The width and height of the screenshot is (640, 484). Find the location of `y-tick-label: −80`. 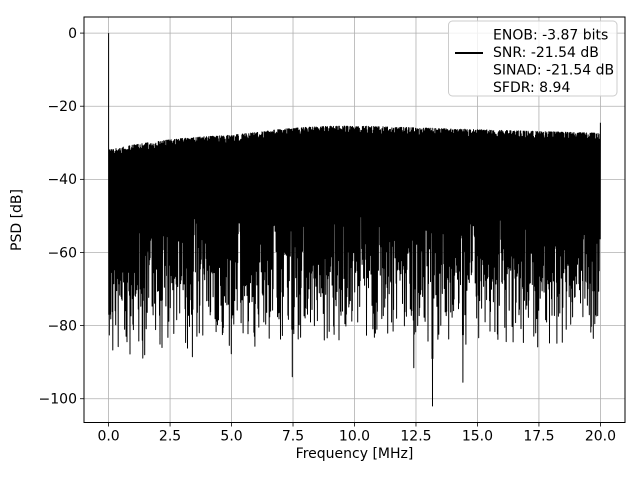

y-tick-label: −80 is located at coordinates (62, 326).